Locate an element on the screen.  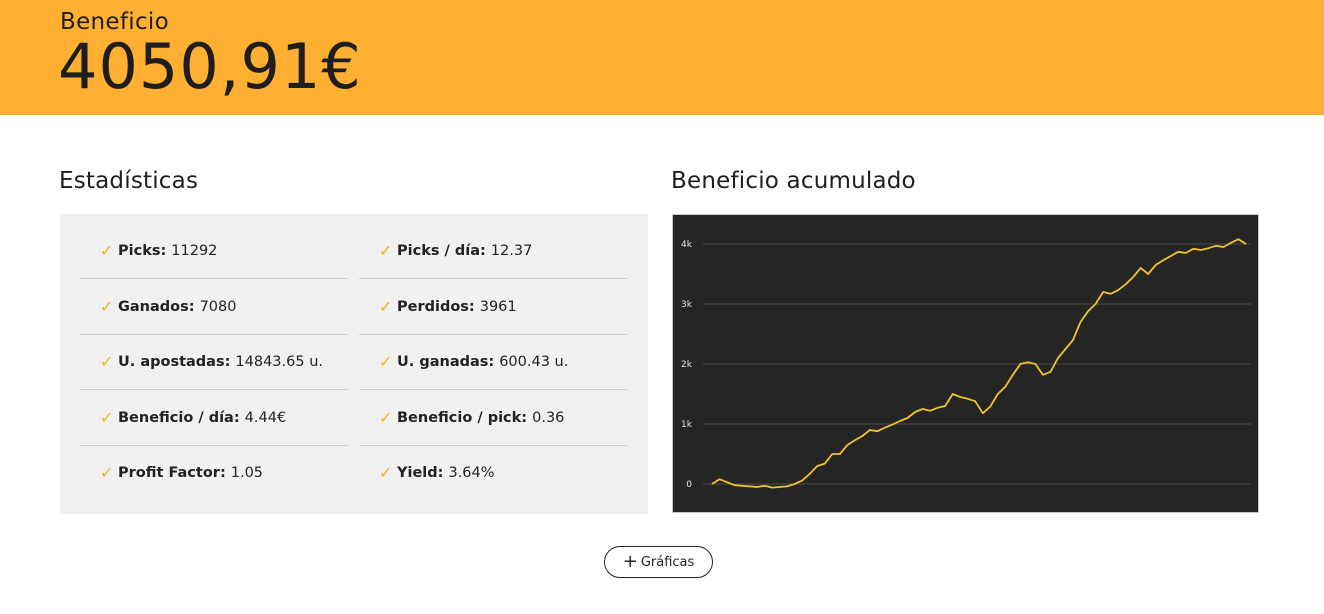
chart-title: Beneficio acumulado is located at coordinates (793, 181).